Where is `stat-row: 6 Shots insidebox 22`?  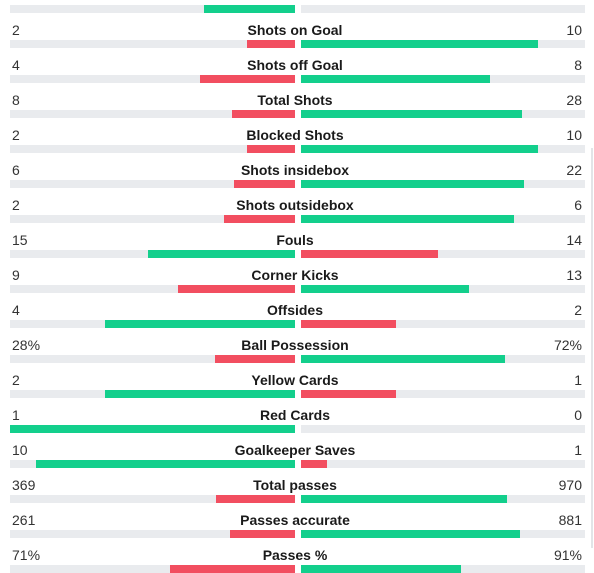 stat-row: 6 Shots insidebox 22 is located at coordinates (295, 170).